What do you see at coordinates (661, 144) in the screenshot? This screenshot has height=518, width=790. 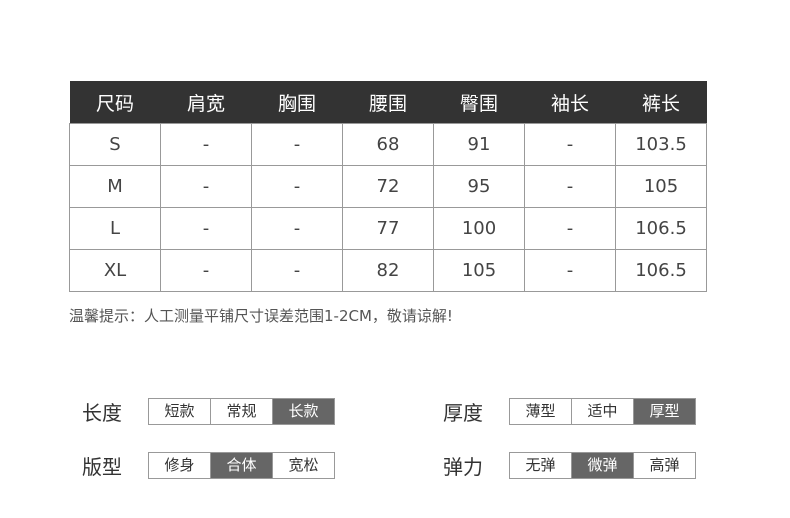 I see `table-cell: 103.5` at bounding box center [661, 144].